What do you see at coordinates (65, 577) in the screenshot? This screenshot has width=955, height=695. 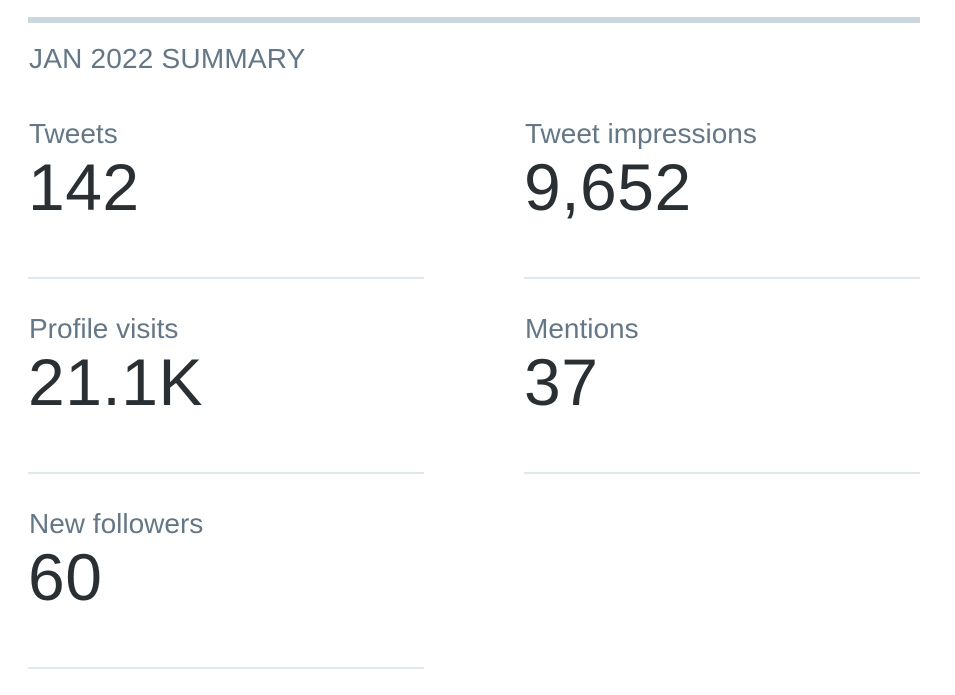 I see `stat-value: 60` at bounding box center [65, 577].